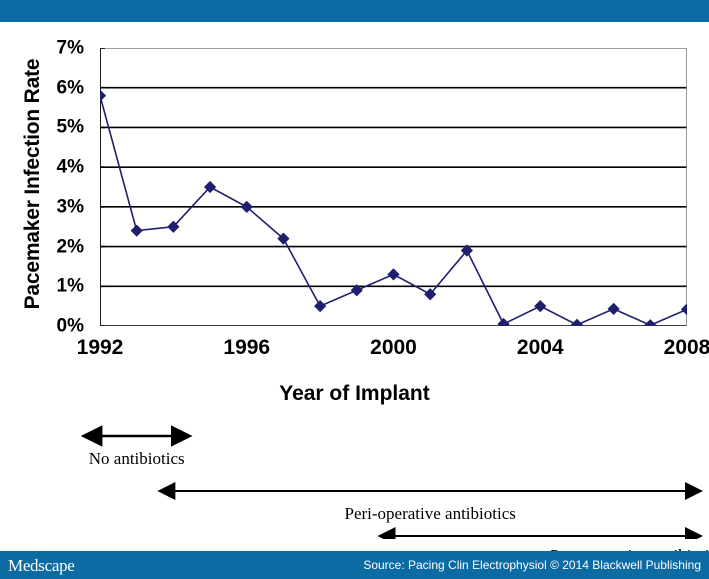  What do you see at coordinates (70, 48) in the screenshot?
I see `y-tick-label: 7%` at bounding box center [70, 48].